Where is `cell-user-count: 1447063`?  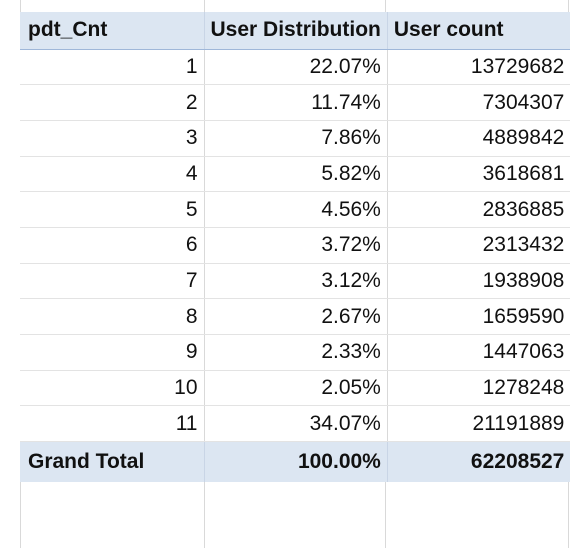 cell-user-count: 1447063 is located at coordinates (478, 352).